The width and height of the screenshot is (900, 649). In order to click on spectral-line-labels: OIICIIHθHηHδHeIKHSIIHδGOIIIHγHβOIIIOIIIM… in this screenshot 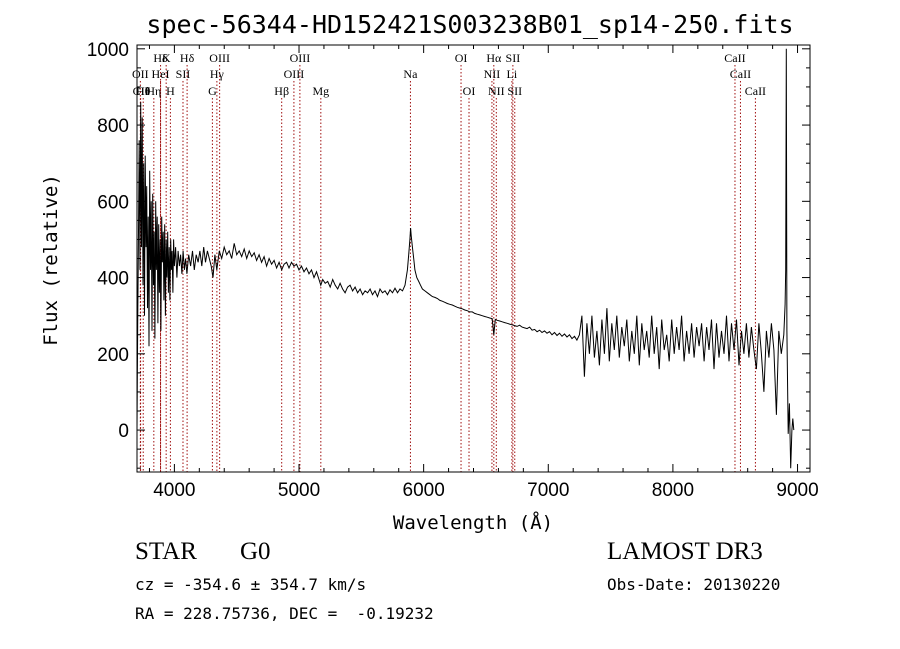, I will do `click(449, 74)`.